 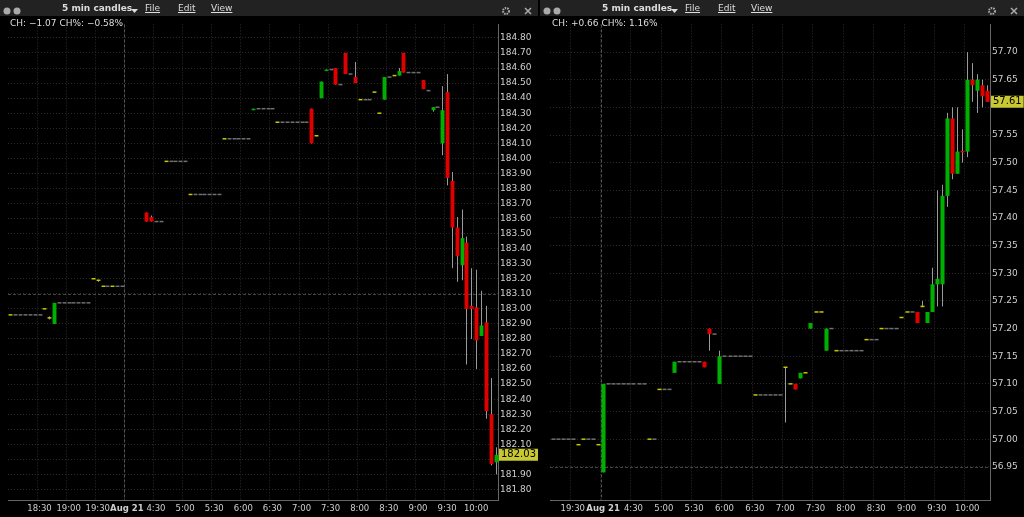 I want to click on y-tick-label: 57.10, so click(x=1005, y=383).